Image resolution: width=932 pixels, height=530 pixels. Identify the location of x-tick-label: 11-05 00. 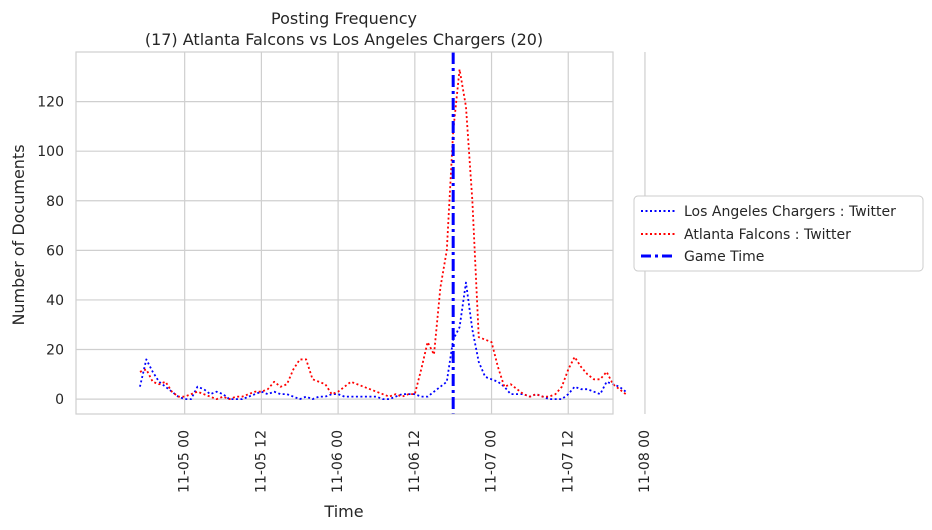
(185, 461).